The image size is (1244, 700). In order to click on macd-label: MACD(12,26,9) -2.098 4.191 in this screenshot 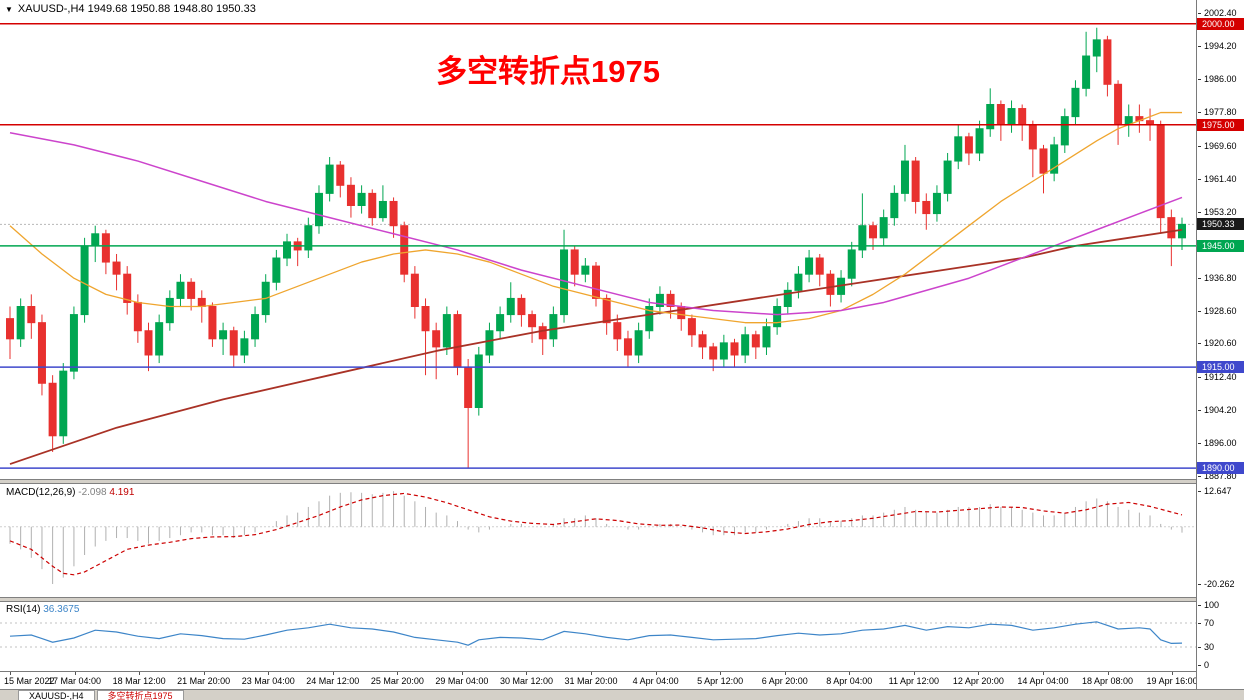, I will do `click(70, 492)`.